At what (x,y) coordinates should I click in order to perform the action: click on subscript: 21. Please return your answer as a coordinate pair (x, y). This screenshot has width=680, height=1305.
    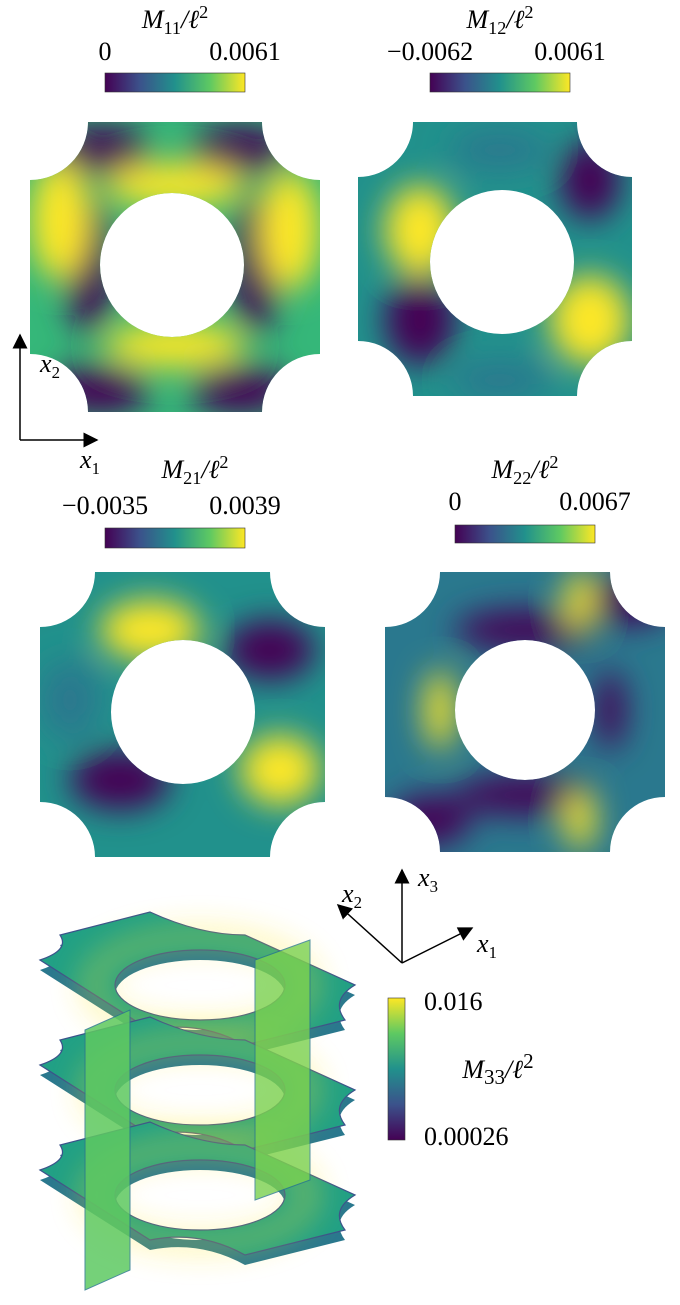
    Looking at the image, I should click on (192, 478).